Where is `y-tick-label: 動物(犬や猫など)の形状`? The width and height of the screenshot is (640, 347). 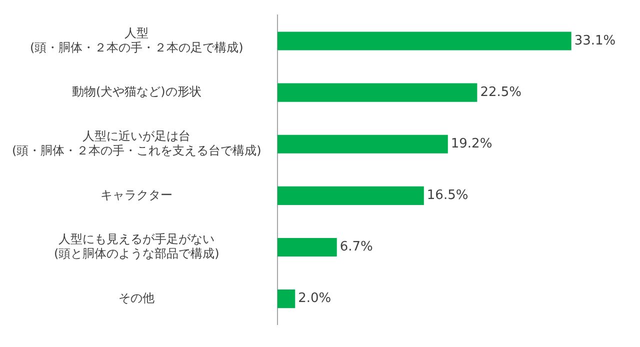 y-tick-label: 動物(犬や猫など)の形状 is located at coordinates (137, 91).